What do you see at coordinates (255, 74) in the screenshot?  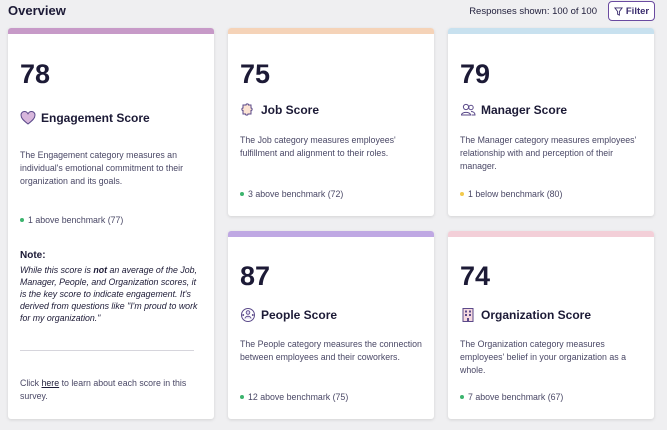 I see `job-score-value: 75` at bounding box center [255, 74].